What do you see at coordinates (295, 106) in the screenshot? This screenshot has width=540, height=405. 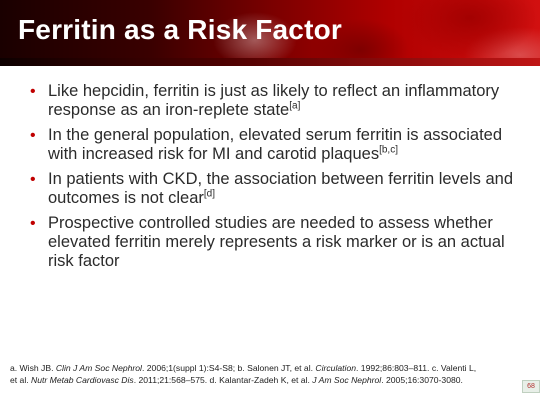 I see `citation-ref: [a]` at bounding box center [295, 106].